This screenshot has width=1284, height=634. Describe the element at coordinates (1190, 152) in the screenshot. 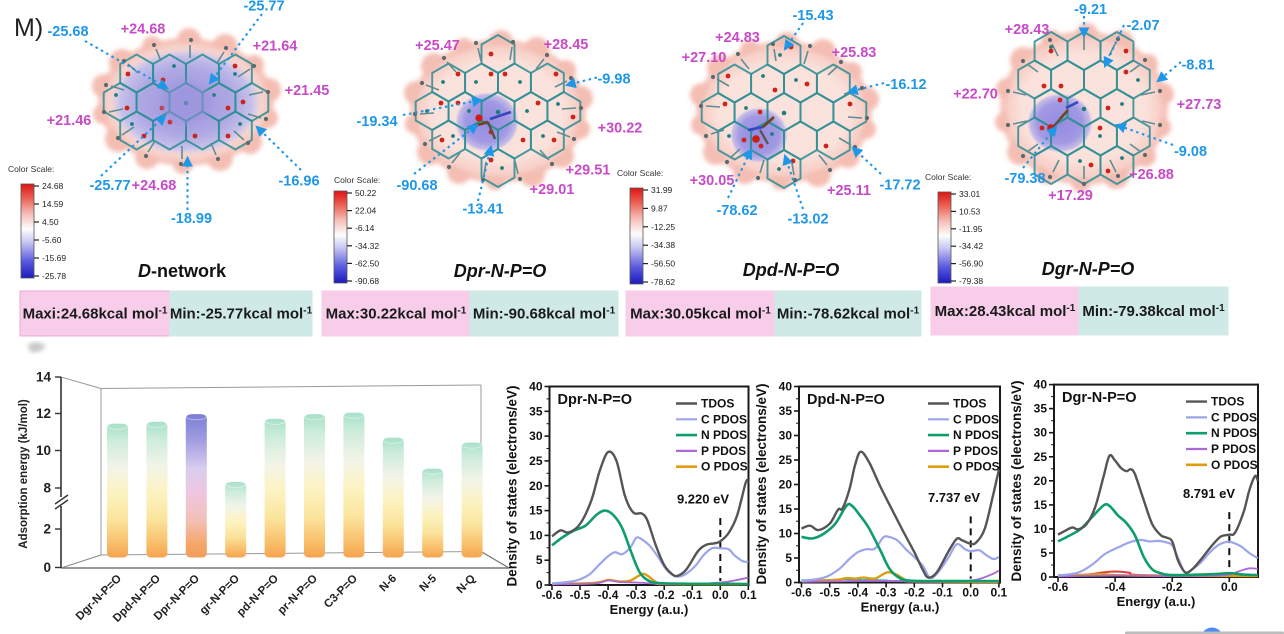

I see `svg-text: -9.08` at that location.